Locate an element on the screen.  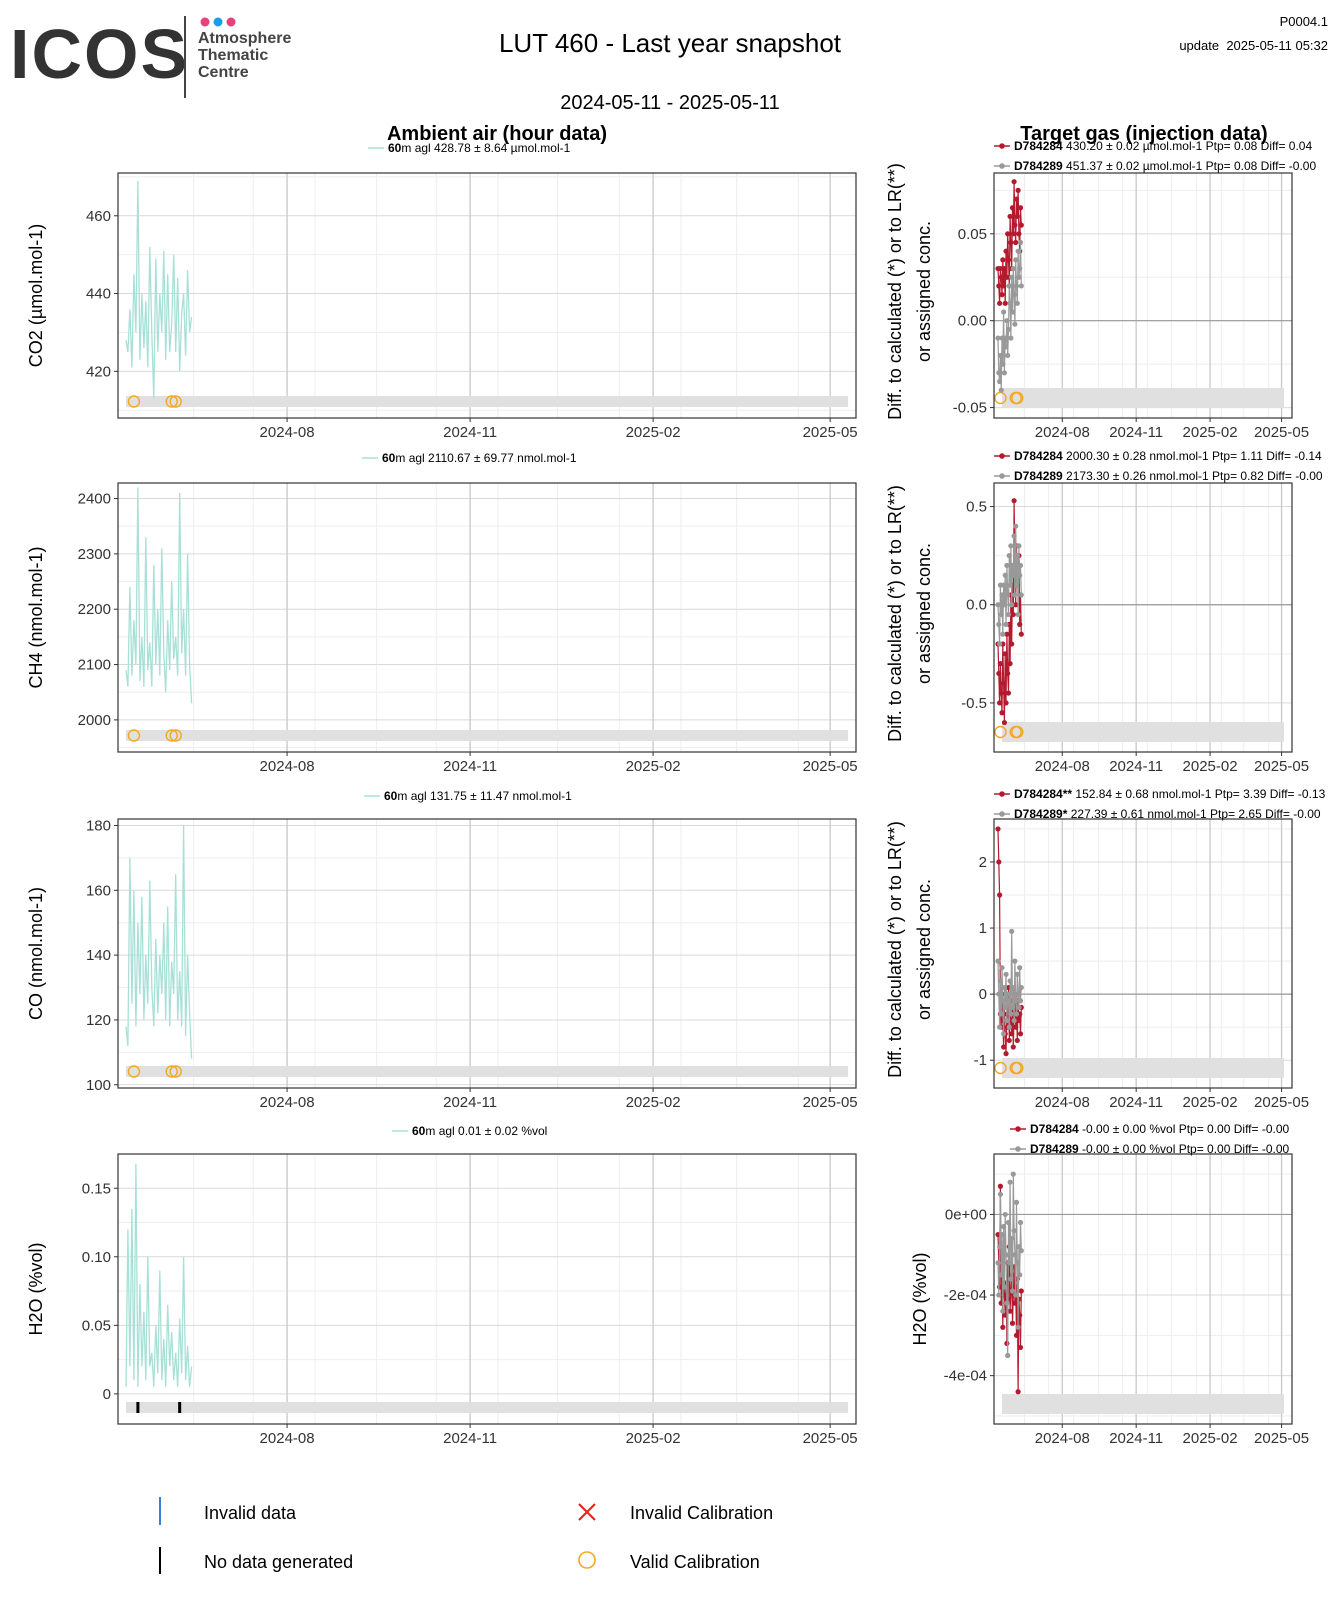
series-name: D784284** is located at coordinates (1043, 794).